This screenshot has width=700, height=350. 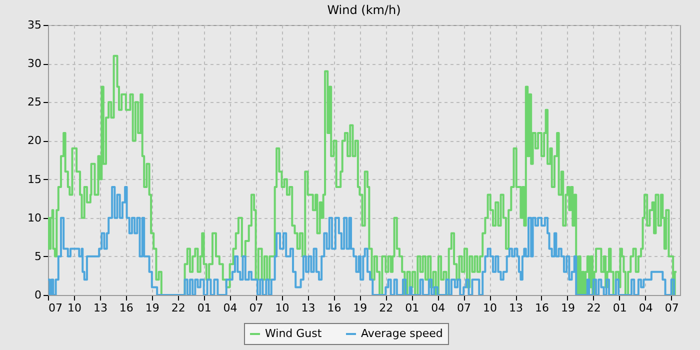 I want to click on y-tick-label: 10, so click(x=35, y=217).